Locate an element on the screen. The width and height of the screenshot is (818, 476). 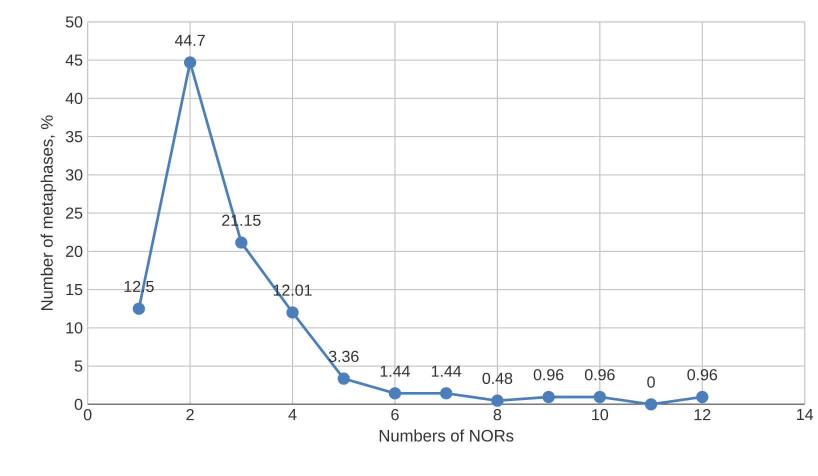
x-tick-label: 10 is located at coordinates (600, 414).